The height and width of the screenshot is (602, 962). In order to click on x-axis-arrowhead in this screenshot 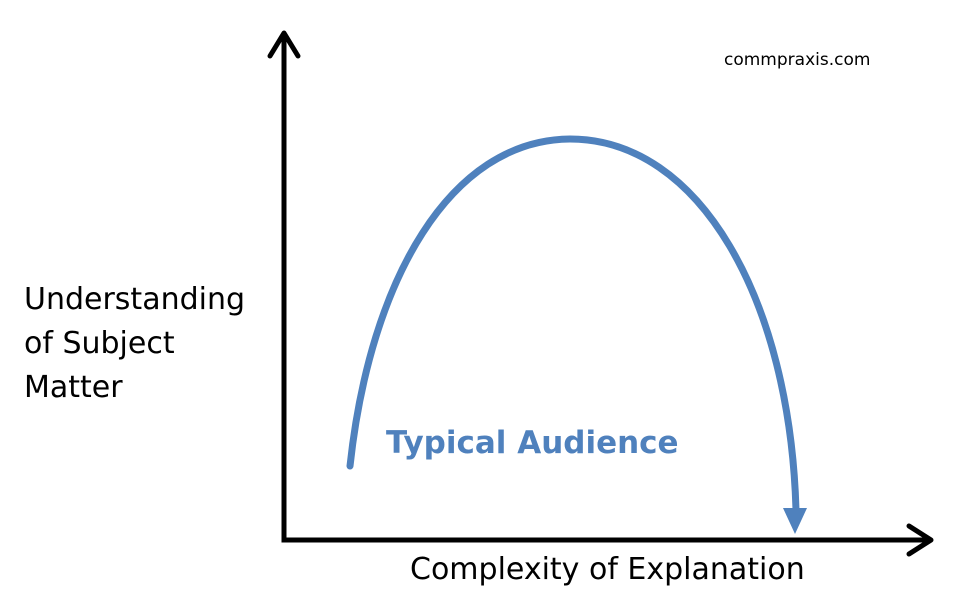, I will do `click(920, 540)`.